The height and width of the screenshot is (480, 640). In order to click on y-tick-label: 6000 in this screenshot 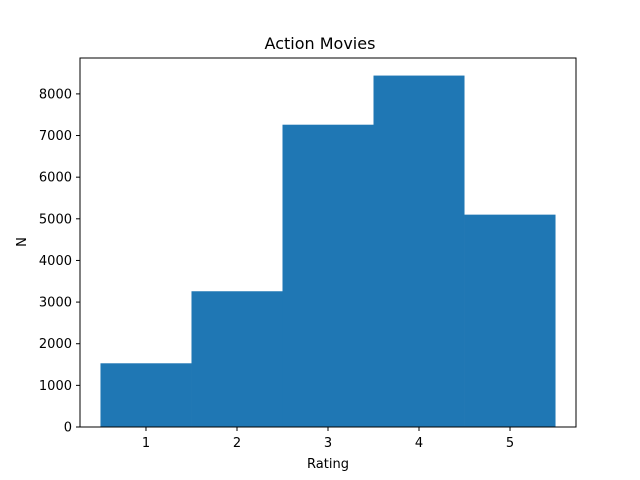, I will do `click(55, 178)`.